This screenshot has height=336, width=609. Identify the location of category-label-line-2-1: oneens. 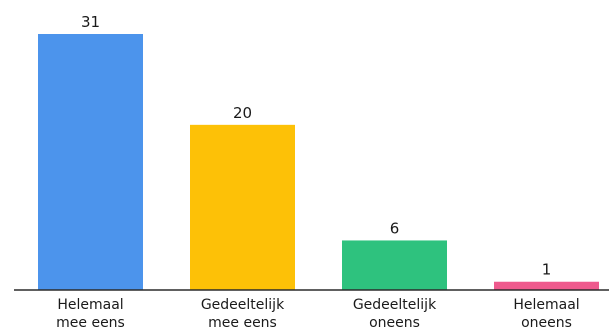
(394, 323).